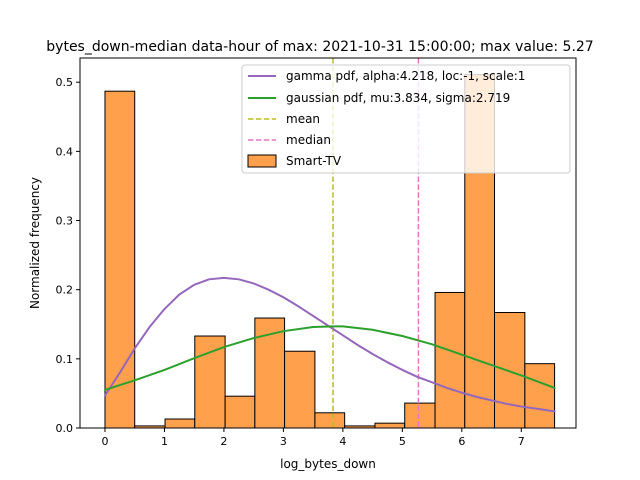 The image size is (640, 480). I want to click on y-tick-label-0: 0.0, so click(65, 428).